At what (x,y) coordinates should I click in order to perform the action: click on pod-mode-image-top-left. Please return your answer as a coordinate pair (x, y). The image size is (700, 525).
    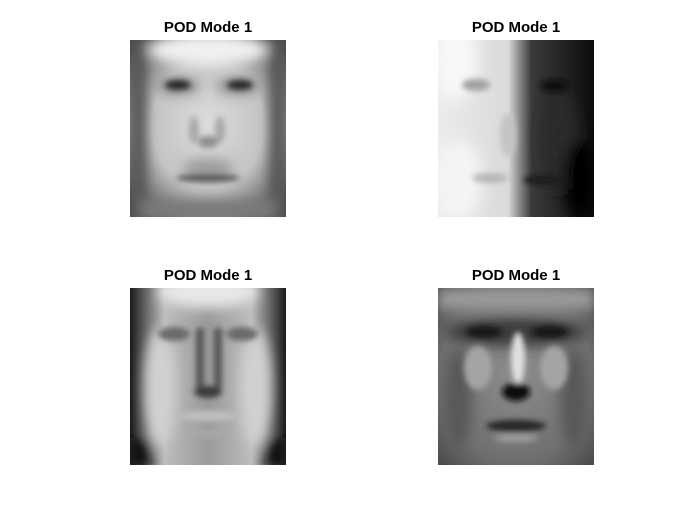
    Looking at the image, I should click on (208, 128).